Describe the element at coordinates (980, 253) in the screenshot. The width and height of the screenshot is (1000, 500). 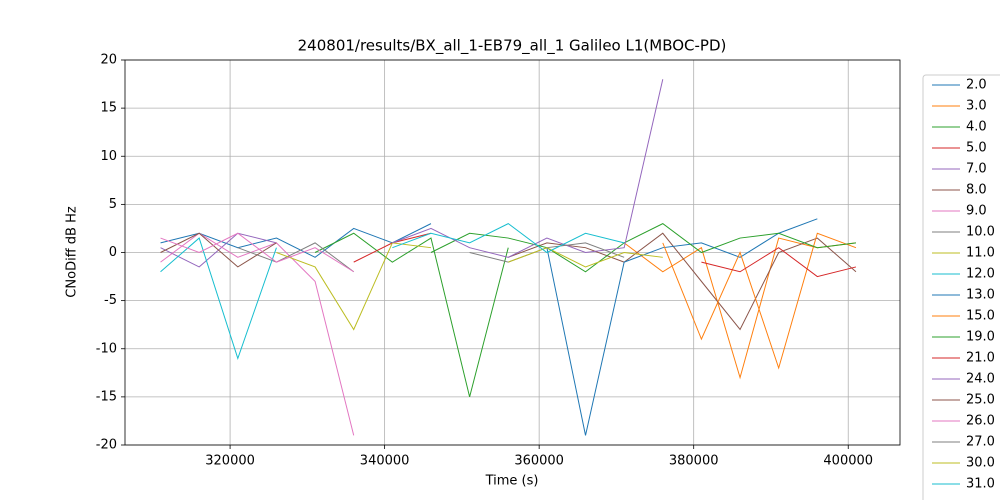
I see `legend-label: 11.0` at that location.